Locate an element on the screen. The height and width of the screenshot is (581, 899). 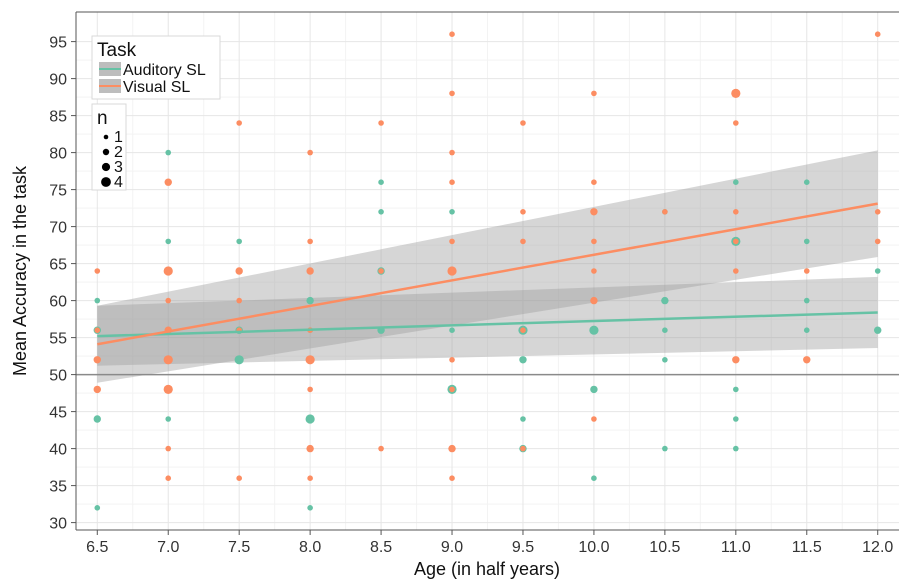
legend: Task Auditory SL Visual SL n 1 2 3 4 is located at coordinates (156, 113).